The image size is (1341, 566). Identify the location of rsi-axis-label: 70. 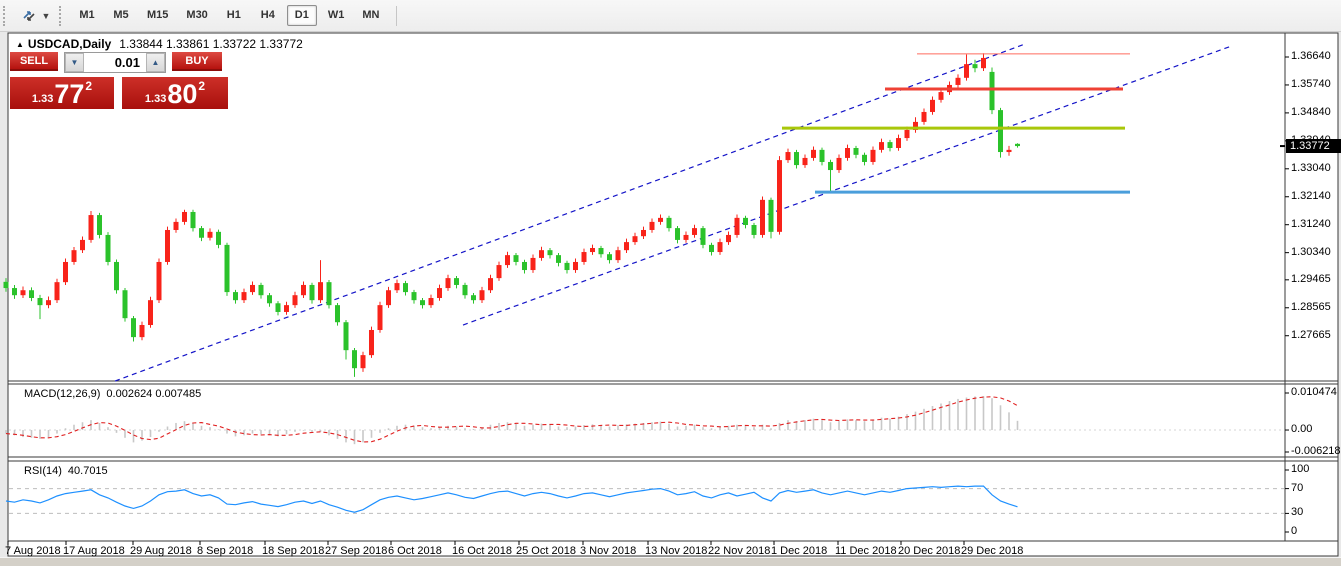
(1297, 487).